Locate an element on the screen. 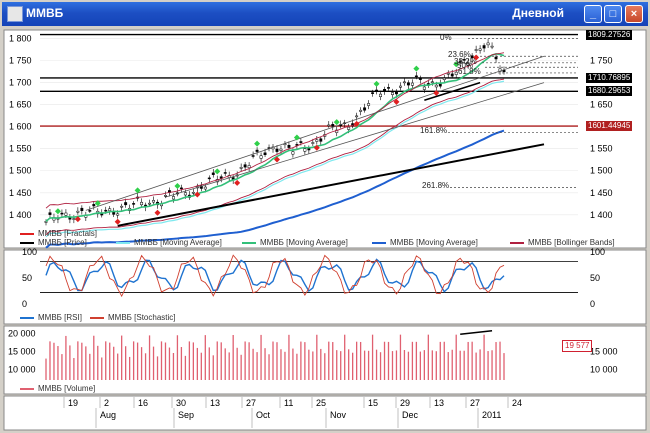  x-axis-day-label: 25 is located at coordinates (321, 403).